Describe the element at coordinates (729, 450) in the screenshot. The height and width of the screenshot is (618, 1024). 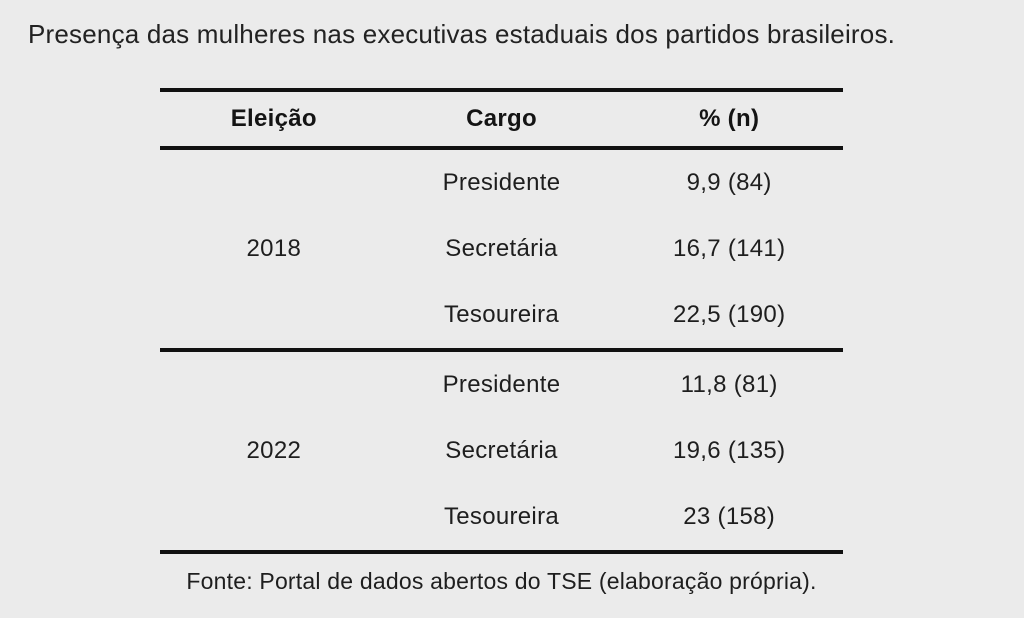
I see `value-cell: 19,6 (135)` at that location.